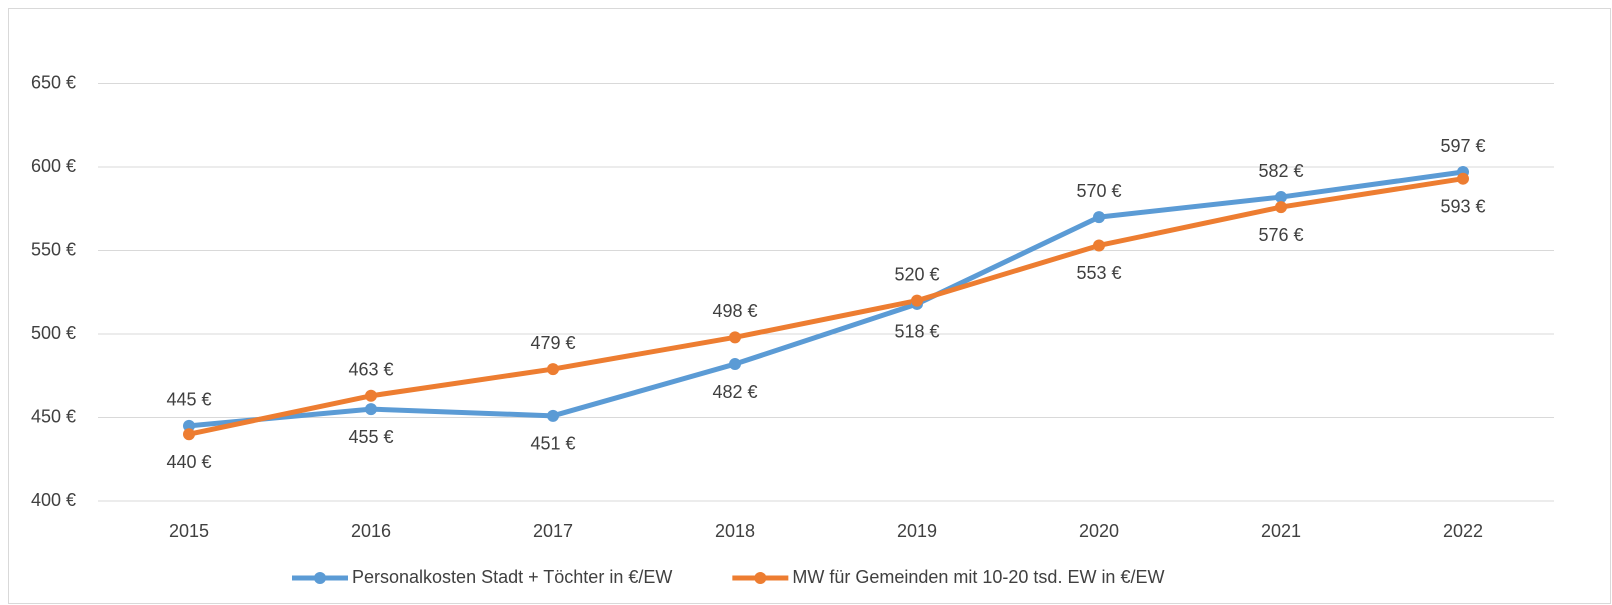 The height and width of the screenshot is (605, 1612). I want to click on y-tick-label: 400 €, so click(53, 500).